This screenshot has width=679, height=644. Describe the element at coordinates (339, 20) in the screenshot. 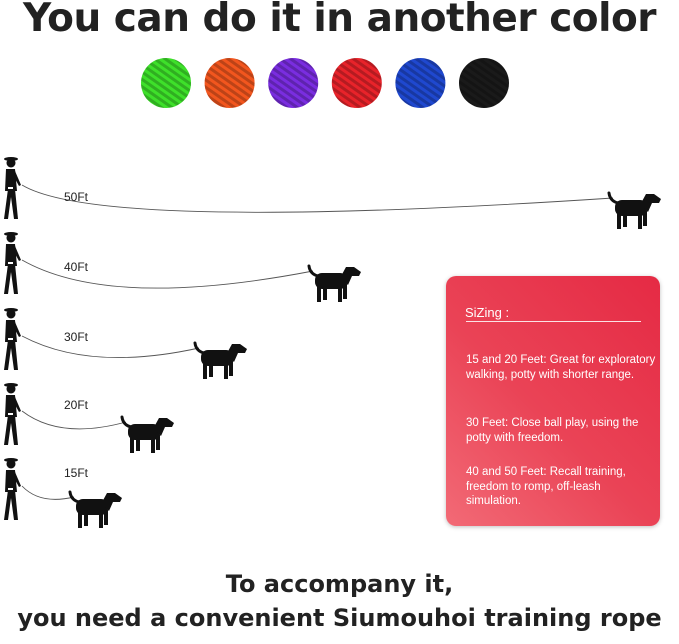

I see `page-title: You can do it in another color` at that location.